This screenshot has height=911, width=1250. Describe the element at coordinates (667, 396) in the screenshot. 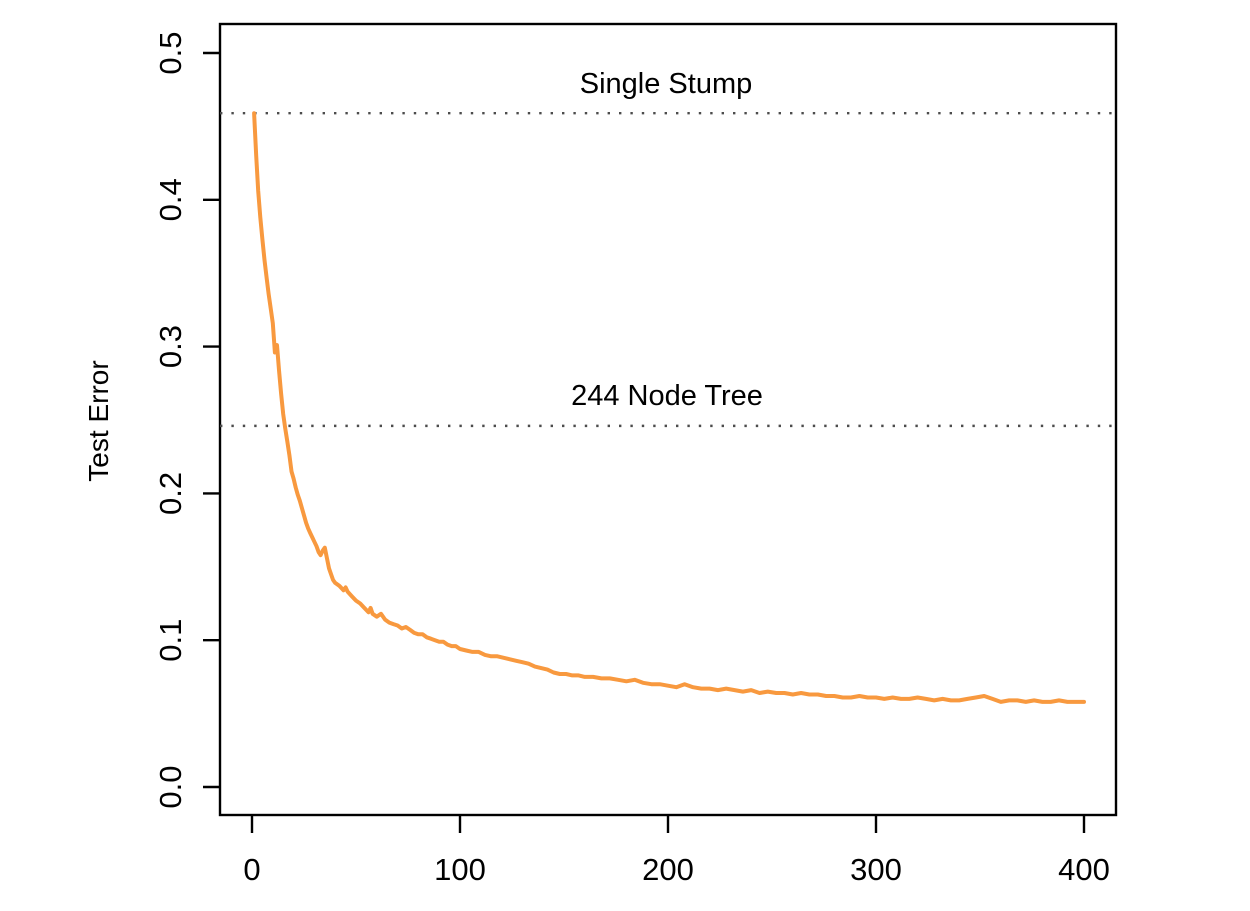

I see `node-tree-label: 244 Node Tree` at that location.